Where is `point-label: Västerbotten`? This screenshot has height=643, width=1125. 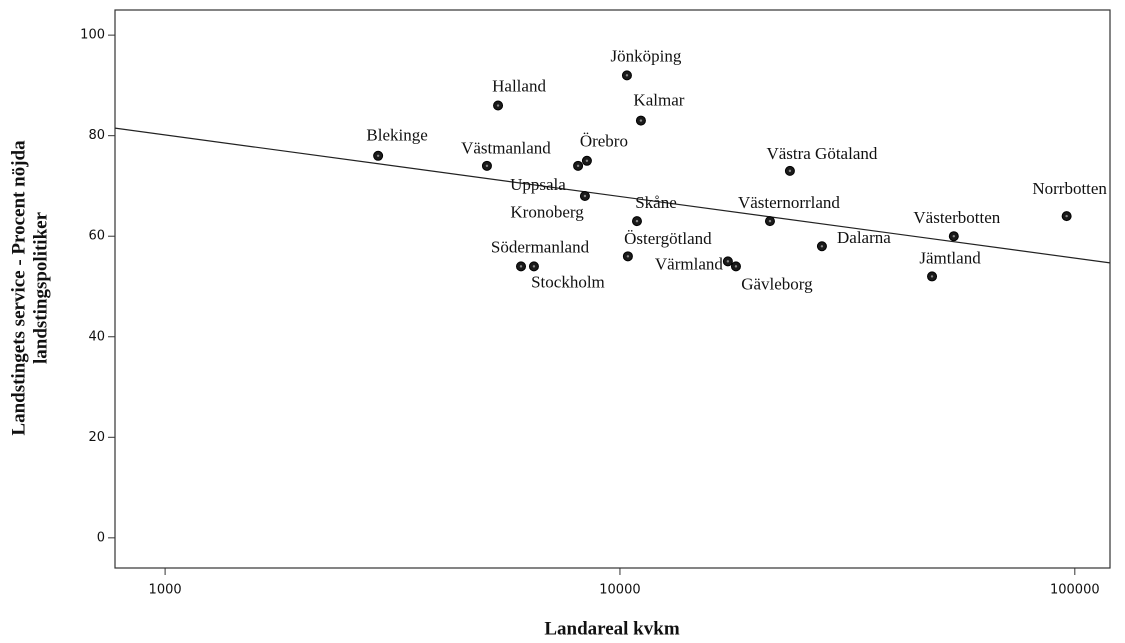 point-label: Västerbotten is located at coordinates (956, 217).